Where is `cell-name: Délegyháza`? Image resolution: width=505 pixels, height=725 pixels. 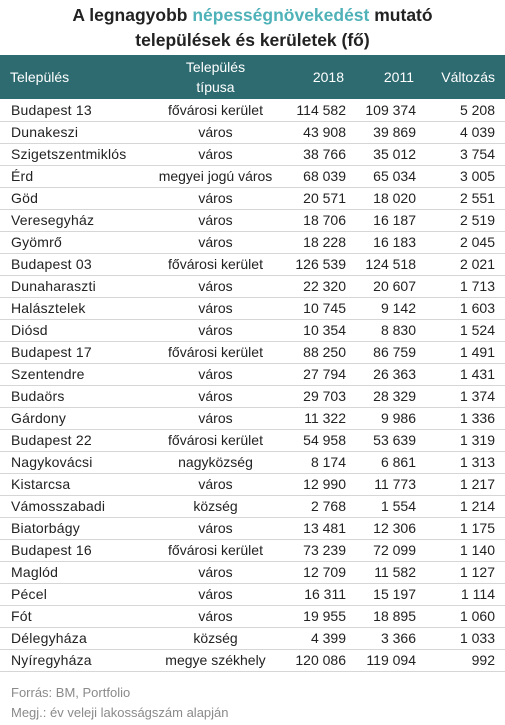
cell-name: Délegyháza is located at coordinates (49, 638).